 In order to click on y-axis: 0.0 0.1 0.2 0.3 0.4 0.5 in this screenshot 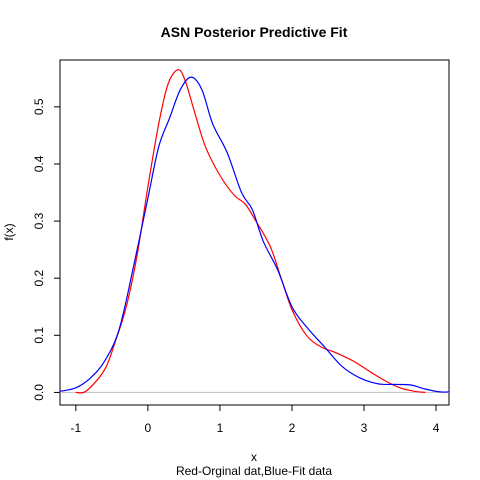, I will do `click(46, 249)`.